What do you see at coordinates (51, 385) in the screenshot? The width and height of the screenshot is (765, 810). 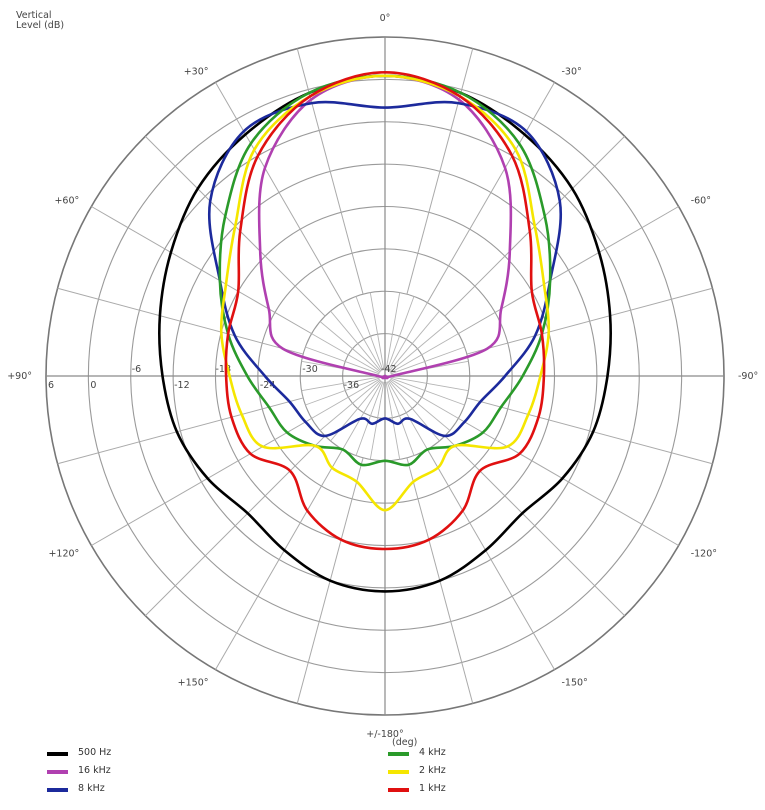 I see `radial-tick-label: 6` at bounding box center [51, 385].